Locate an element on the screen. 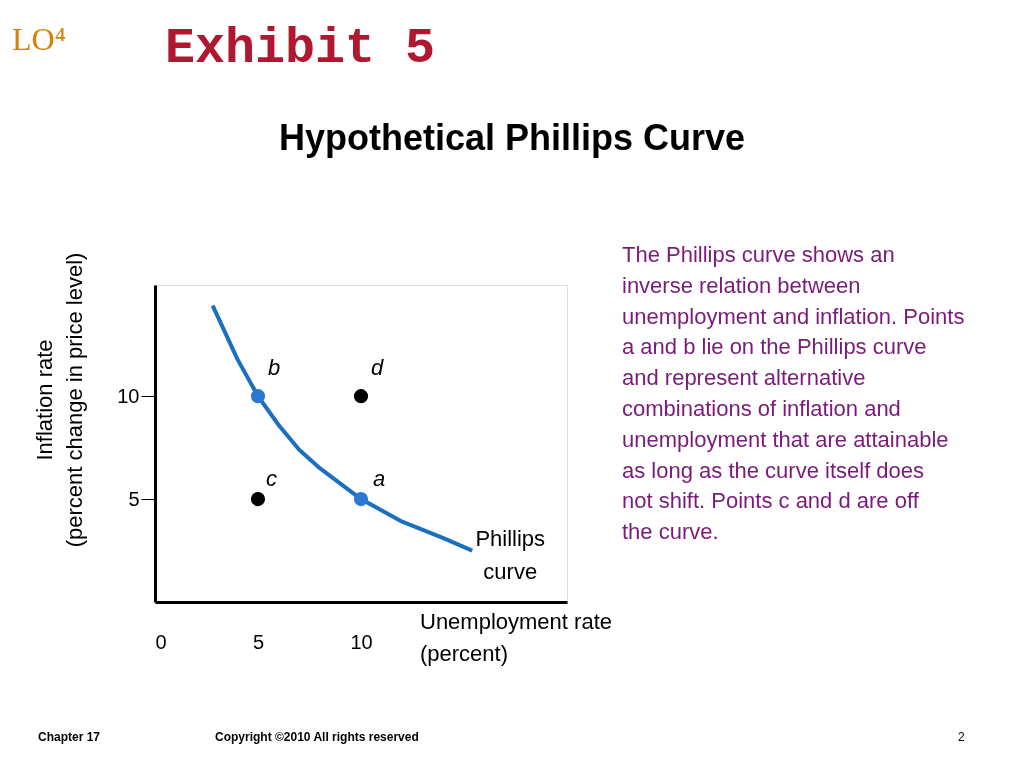 This screenshot has width=1024, height=768. line-series is located at coordinates (342, 428).